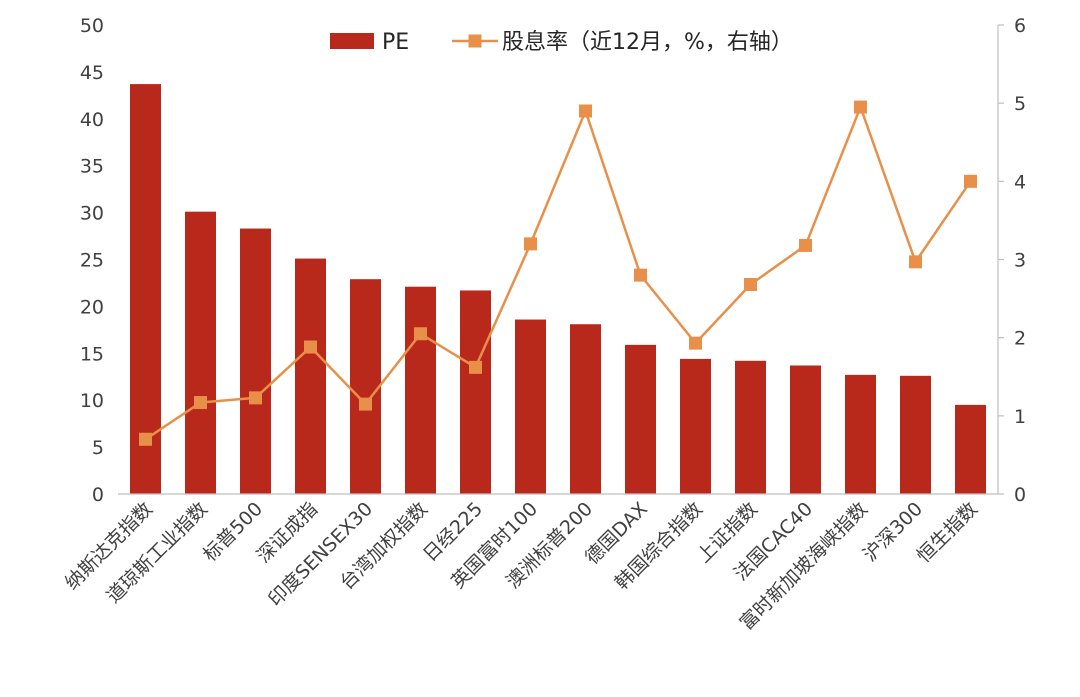 Image resolution: width=1080 pixels, height=697 pixels. What do you see at coordinates (92, 401) in the screenshot?
I see `left-axis-tick-label: 10` at bounding box center [92, 401].